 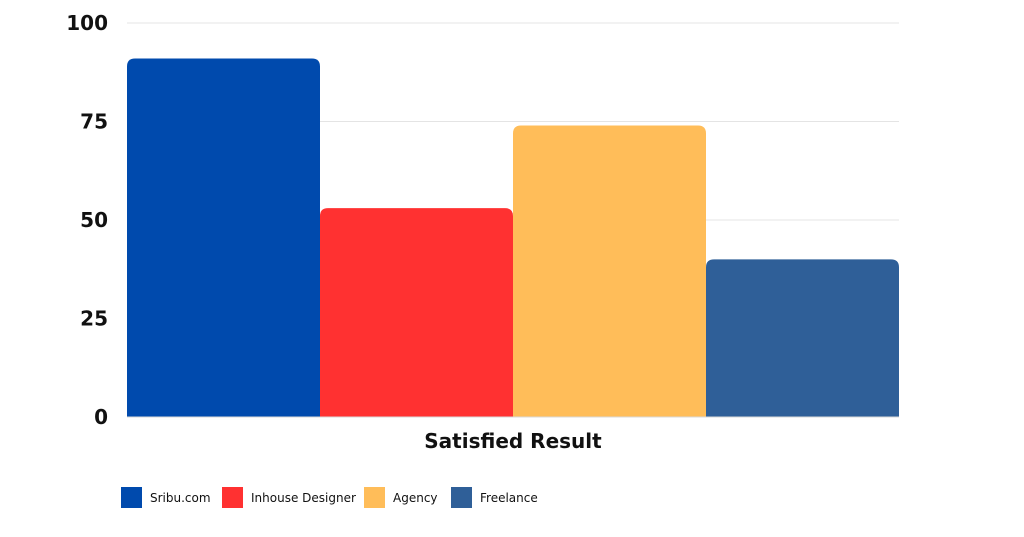 I want to click on legend-label-inhouse-designer: Inhouse Designer, so click(x=303, y=498).